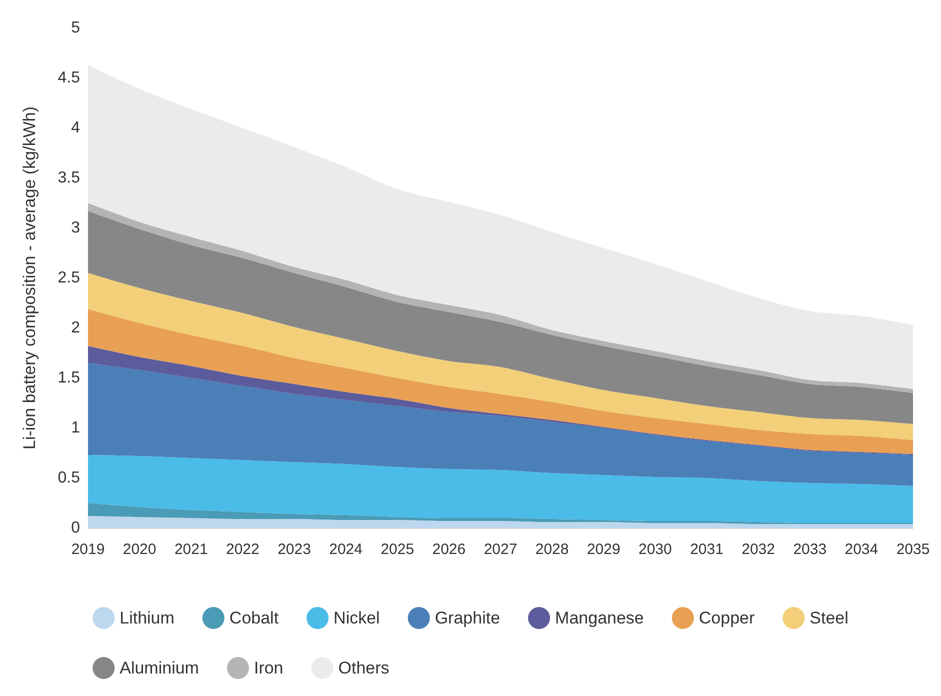 The width and height of the screenshot is (941, 696). I want to click on x-tick-label: 2025, so click(397, 549).